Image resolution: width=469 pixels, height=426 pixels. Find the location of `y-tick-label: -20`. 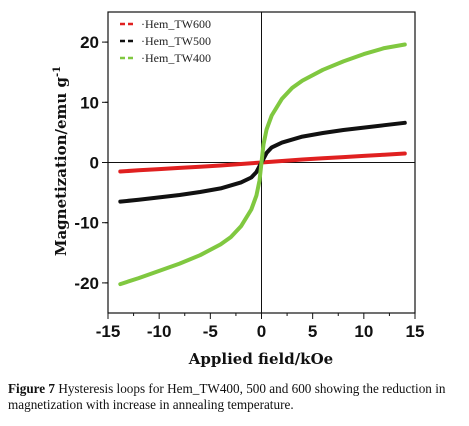

y-tick-label: -20 is located at coordinates (86, 283).